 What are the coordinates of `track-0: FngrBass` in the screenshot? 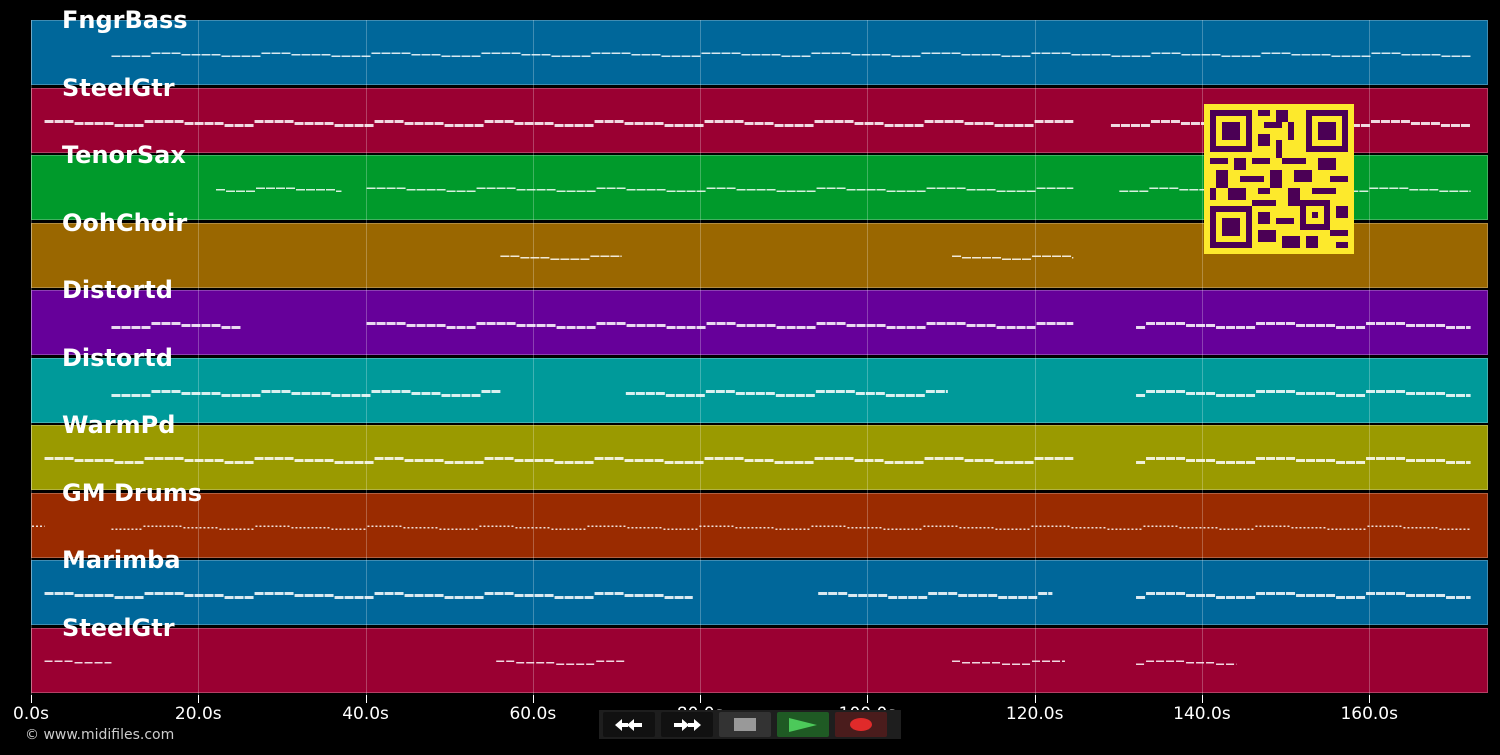 It's located at (759, 46).